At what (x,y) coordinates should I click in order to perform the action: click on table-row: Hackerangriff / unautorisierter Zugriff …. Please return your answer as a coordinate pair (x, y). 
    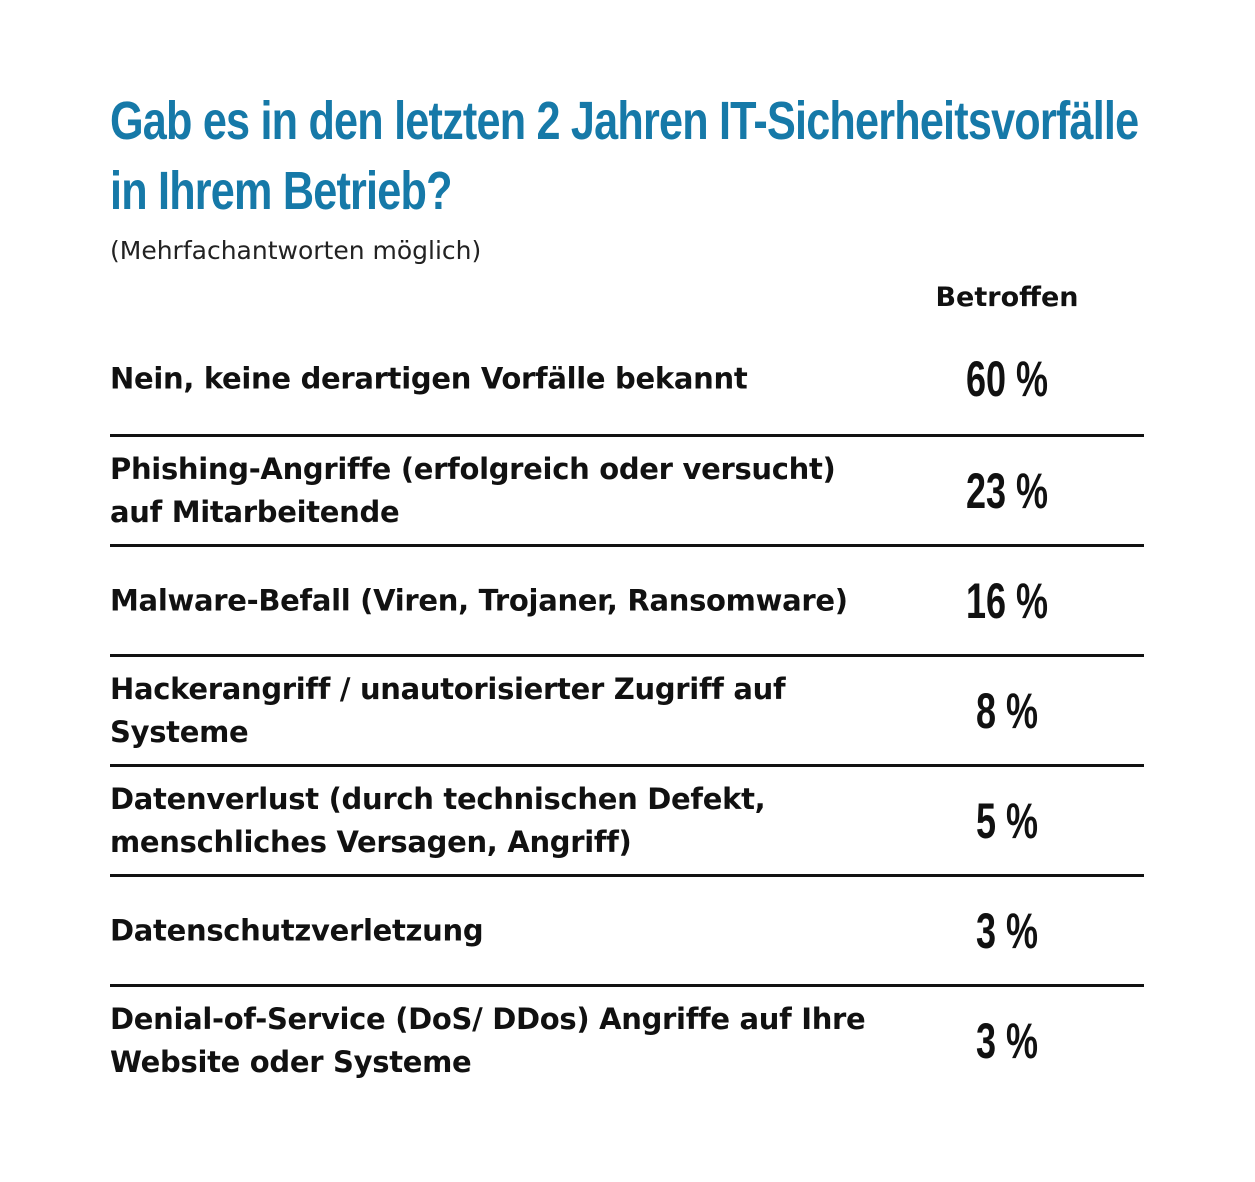
    Looking at the image, I should click on (627, 709).